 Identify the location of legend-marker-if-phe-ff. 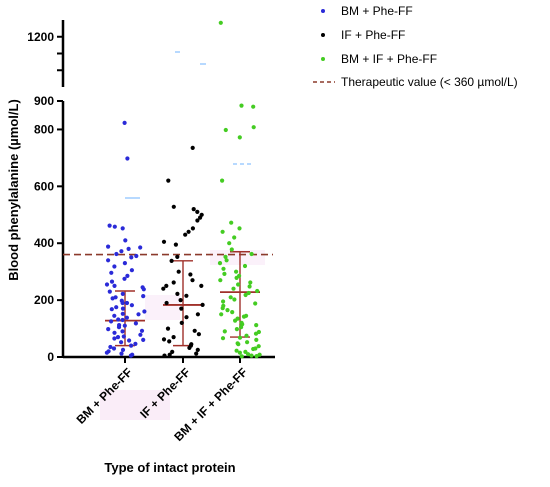
(323, 35).